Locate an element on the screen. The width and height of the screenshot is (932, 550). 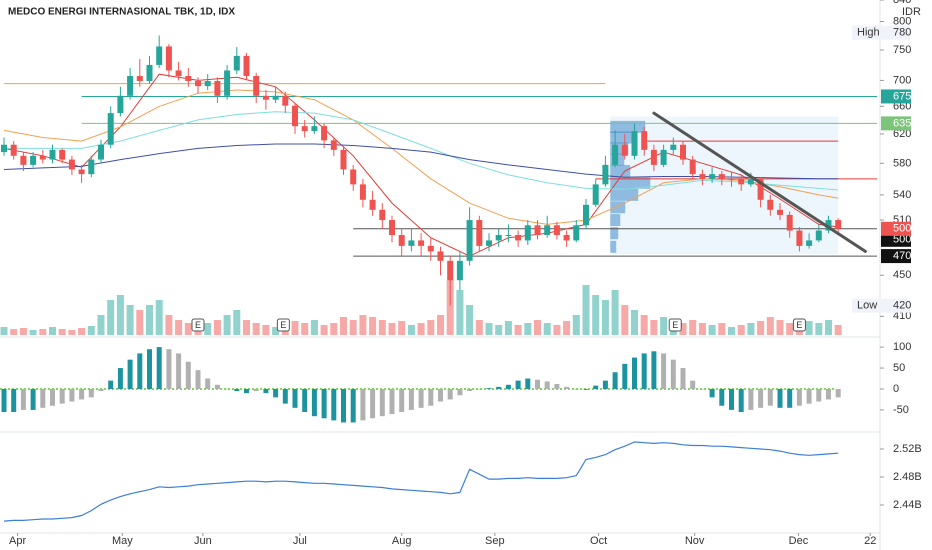
y-tick-label: 620 is located at coordinates (902, 134).